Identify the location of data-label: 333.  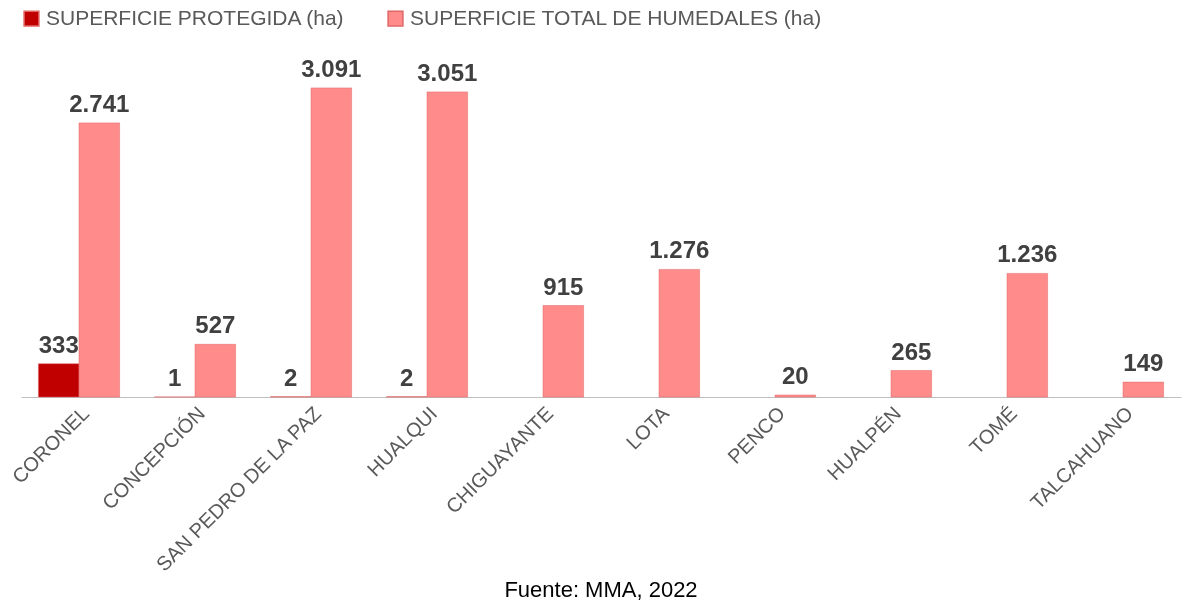
(58, 344).